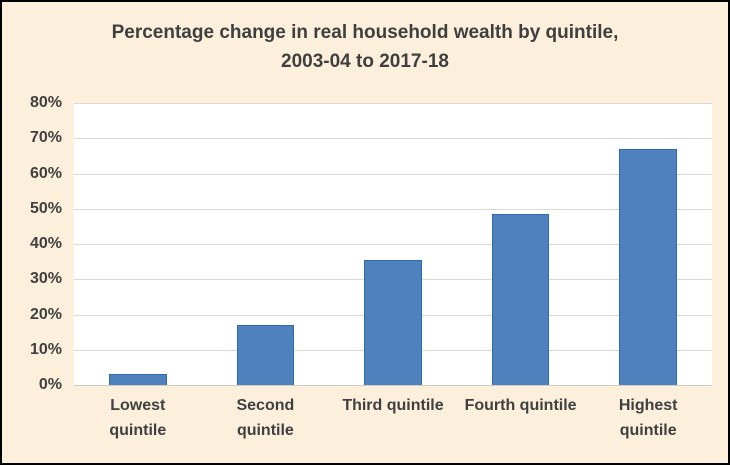  What do you see at coordinates (520, 299) in the screenshot?
I see `bar-fourth-quintile` at bounding box center [520, 299].